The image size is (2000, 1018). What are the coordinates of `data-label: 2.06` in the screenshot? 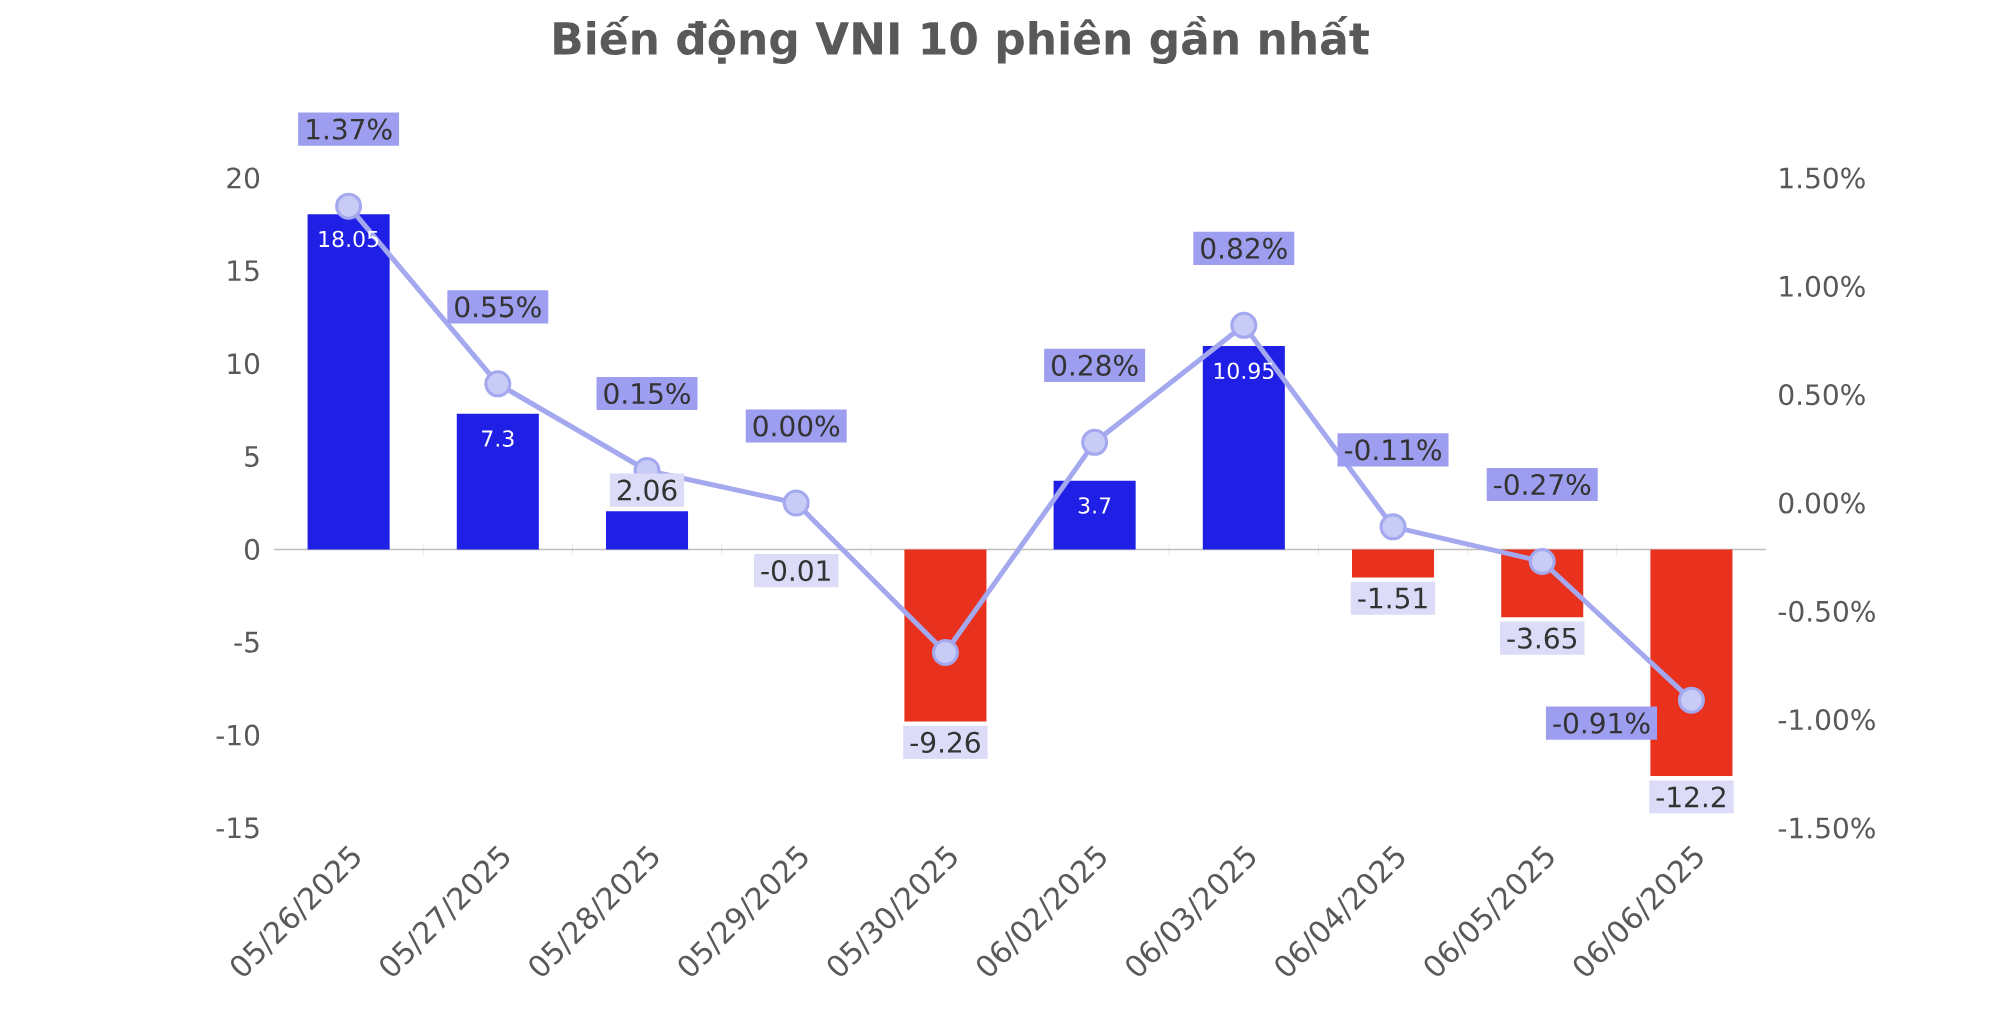 It's located at (647, 490).